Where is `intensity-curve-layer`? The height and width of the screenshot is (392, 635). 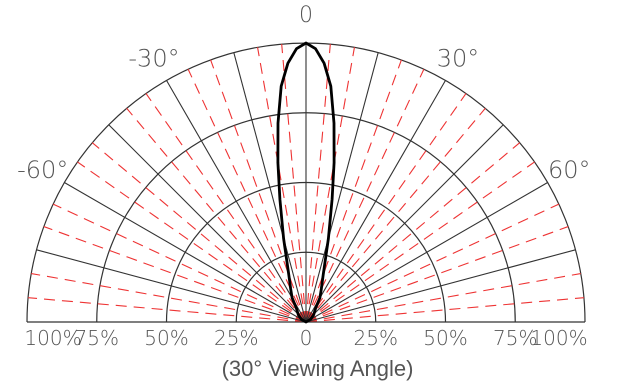
intensity-curve-layer is located at coordinates (306, 182).